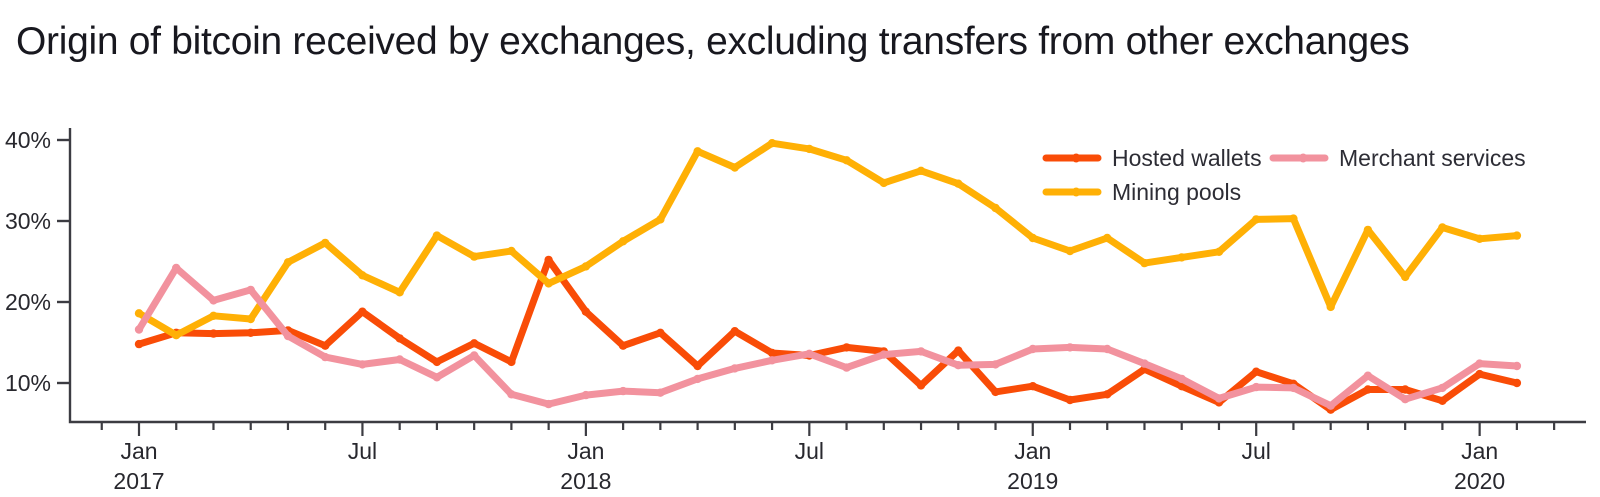  Describe the element at coordinates (1397, 158) in the screenshot. I see `legend-item-merchant-services: Merchant services` at that location.